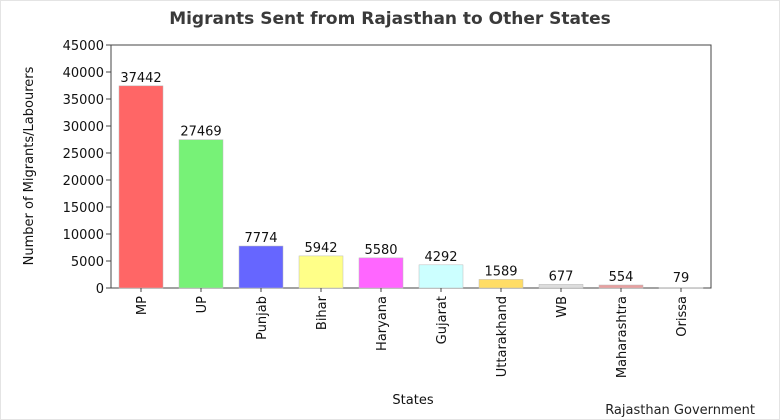 The width and height of the screenshot is (780, 420). I want to click on value-label: 554, so click(621, 277).